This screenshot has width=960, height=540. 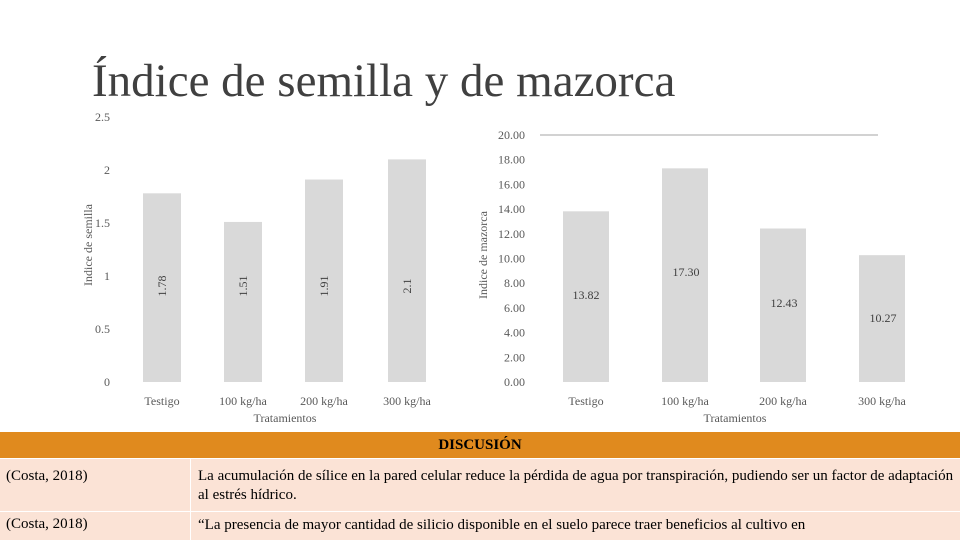 What do you see at coordinates (190, 499) in the screenshot?
I see `table-divider` at bounding box center [190, 499].